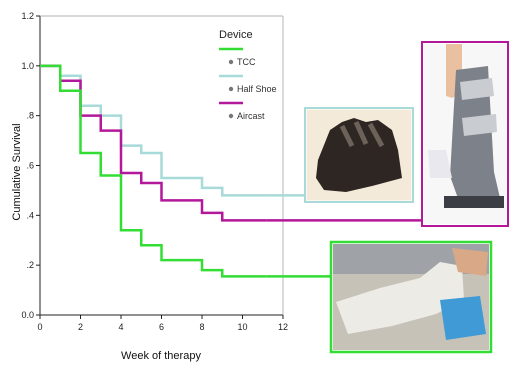 This screenshot has width=510, height=365. I want to click on aircast-shoe, so click(440, 164).